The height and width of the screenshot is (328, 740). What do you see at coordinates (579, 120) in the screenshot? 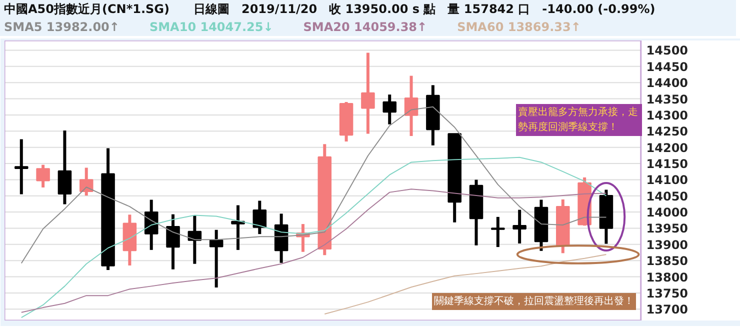
I see `annotation: 賣壓出籠多方無力承接，走勢再度回測季線支撐！` at bounding box center [579, 120].